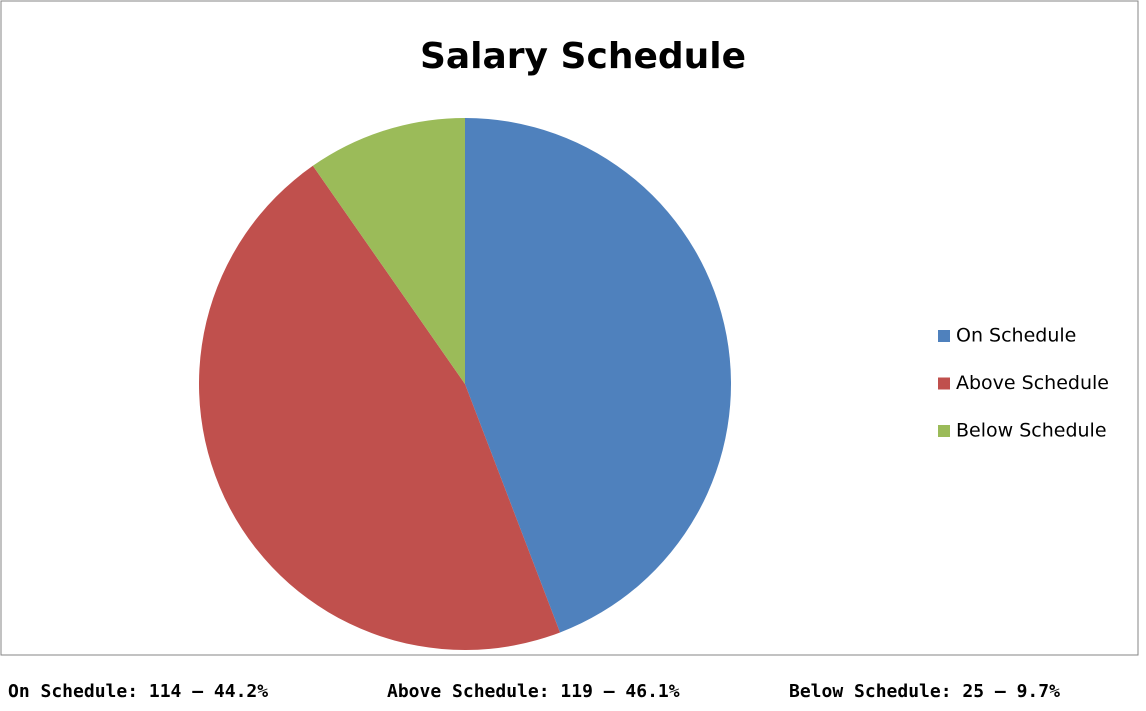 The image size is (1146, 711). What do you see at coordinates (533, 691) in the screenshot?
I see `footer-stat: Above Schedule: 119 – 46.1%` at bounding box center [533, 691].